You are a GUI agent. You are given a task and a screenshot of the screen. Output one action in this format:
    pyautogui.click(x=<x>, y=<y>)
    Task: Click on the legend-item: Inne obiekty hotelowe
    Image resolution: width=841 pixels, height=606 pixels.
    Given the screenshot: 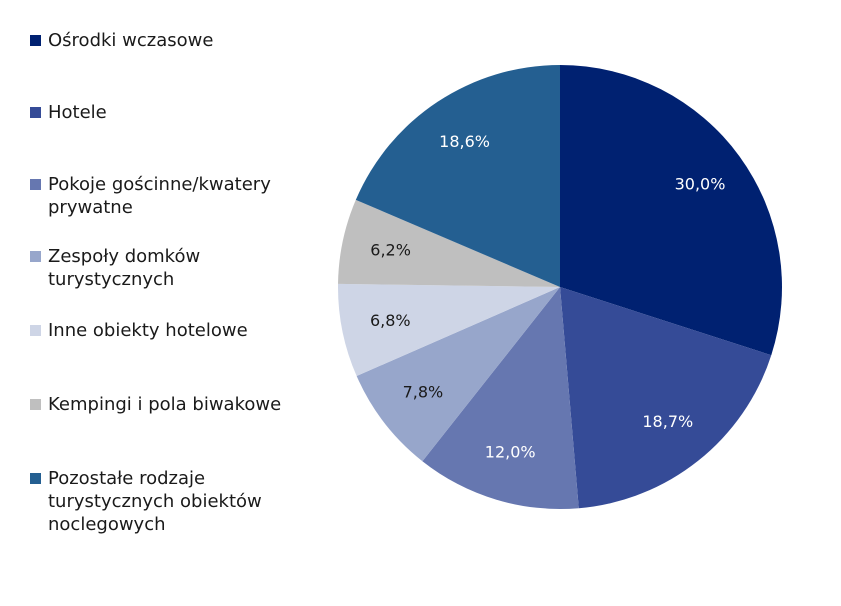 What is the action you would take?
    pyautogui.click(x=175, y=330)
    